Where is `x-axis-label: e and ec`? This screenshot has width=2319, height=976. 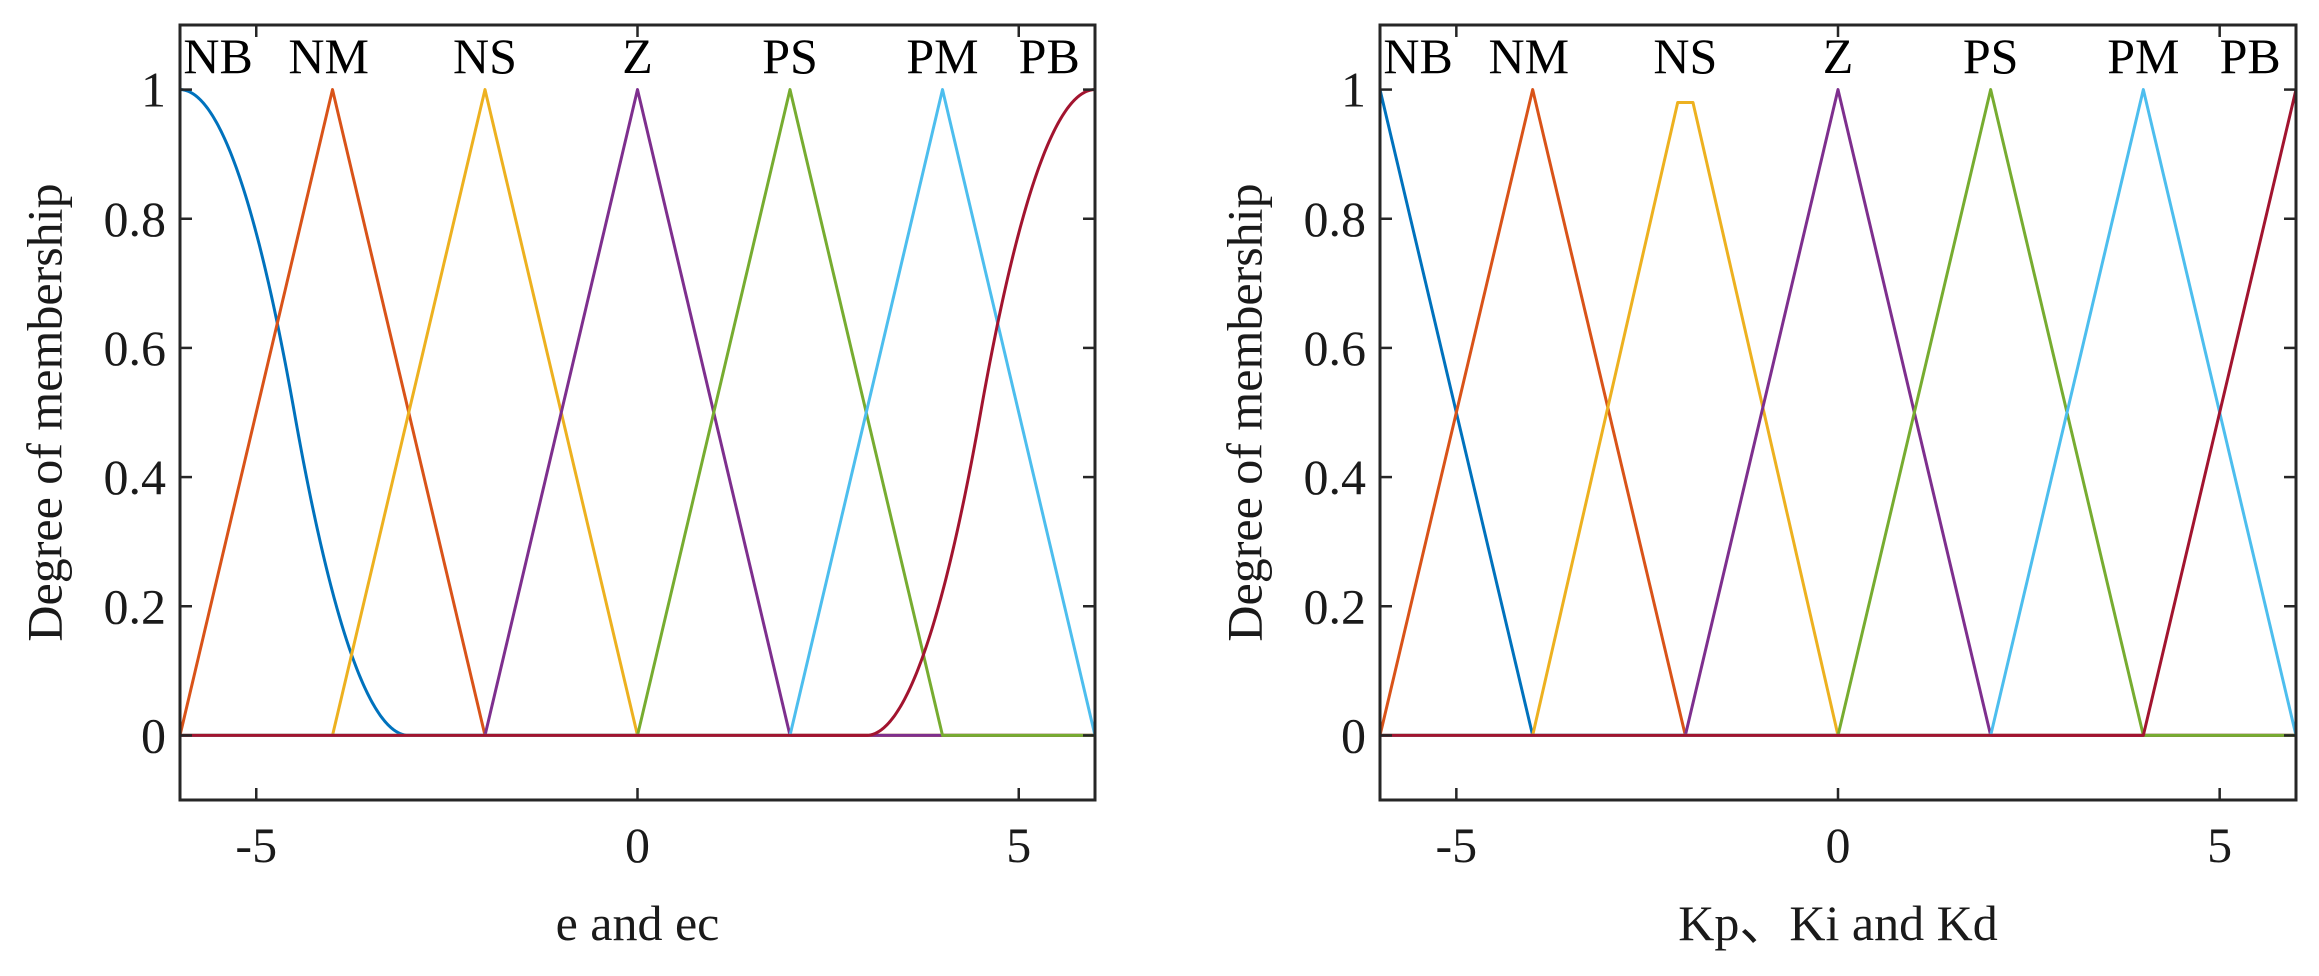 x-axis-label: e and ec is located at coordinates (638, 923).